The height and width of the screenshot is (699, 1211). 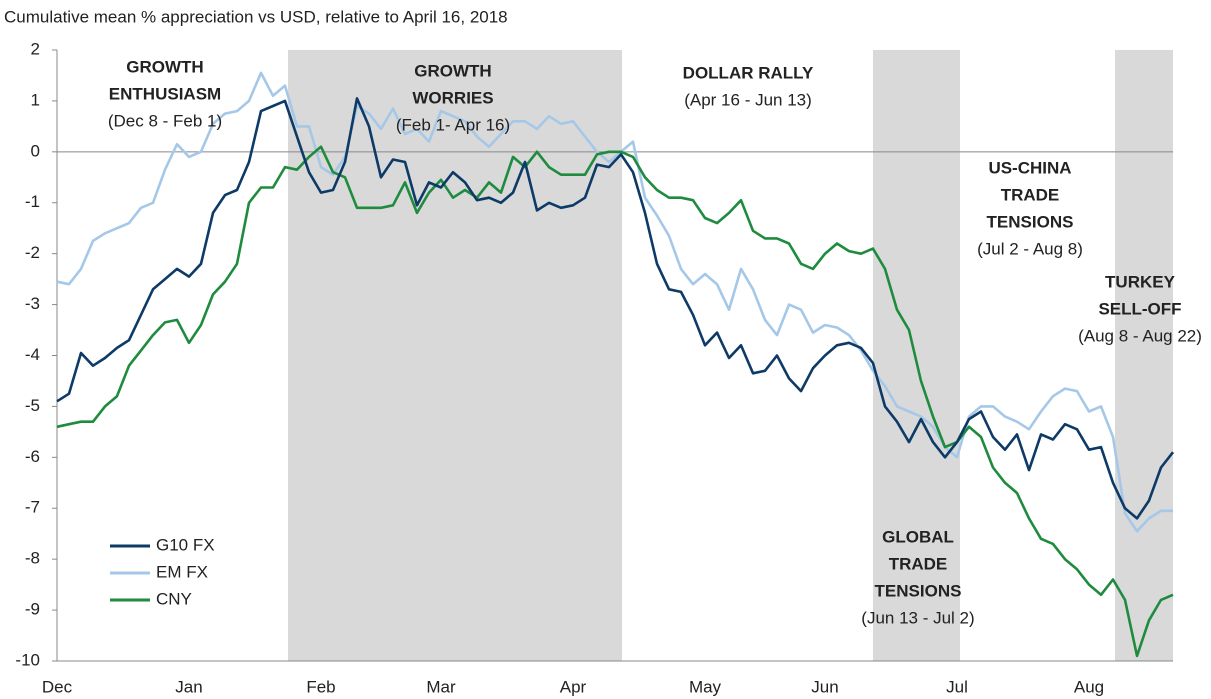 I want to click on y-tick-label: -1, so click(x=32, y=201).